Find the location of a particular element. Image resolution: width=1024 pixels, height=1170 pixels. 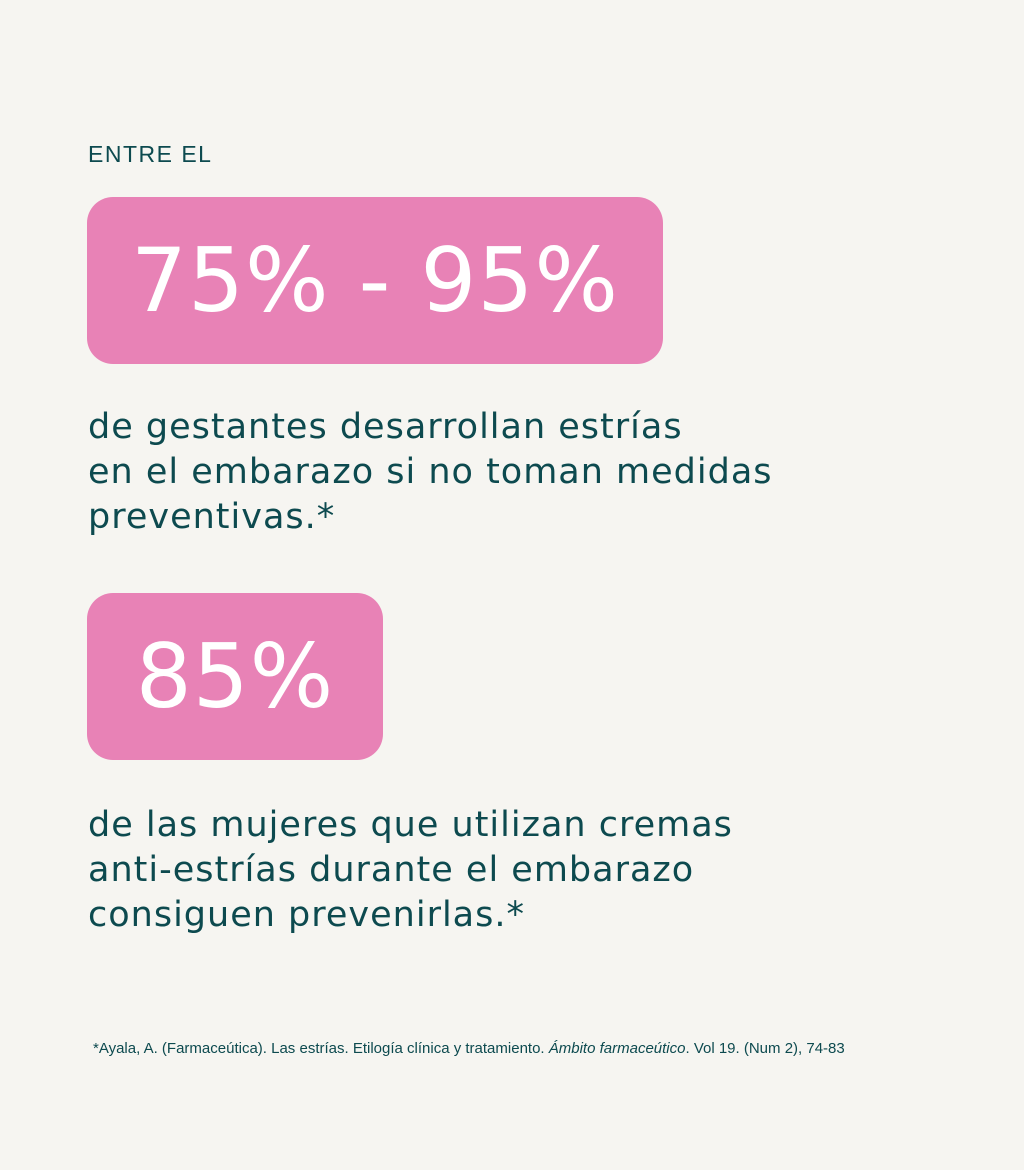

footnote-journal-title: Ámbito farmaceútico is located at coordinates (617, 1048).